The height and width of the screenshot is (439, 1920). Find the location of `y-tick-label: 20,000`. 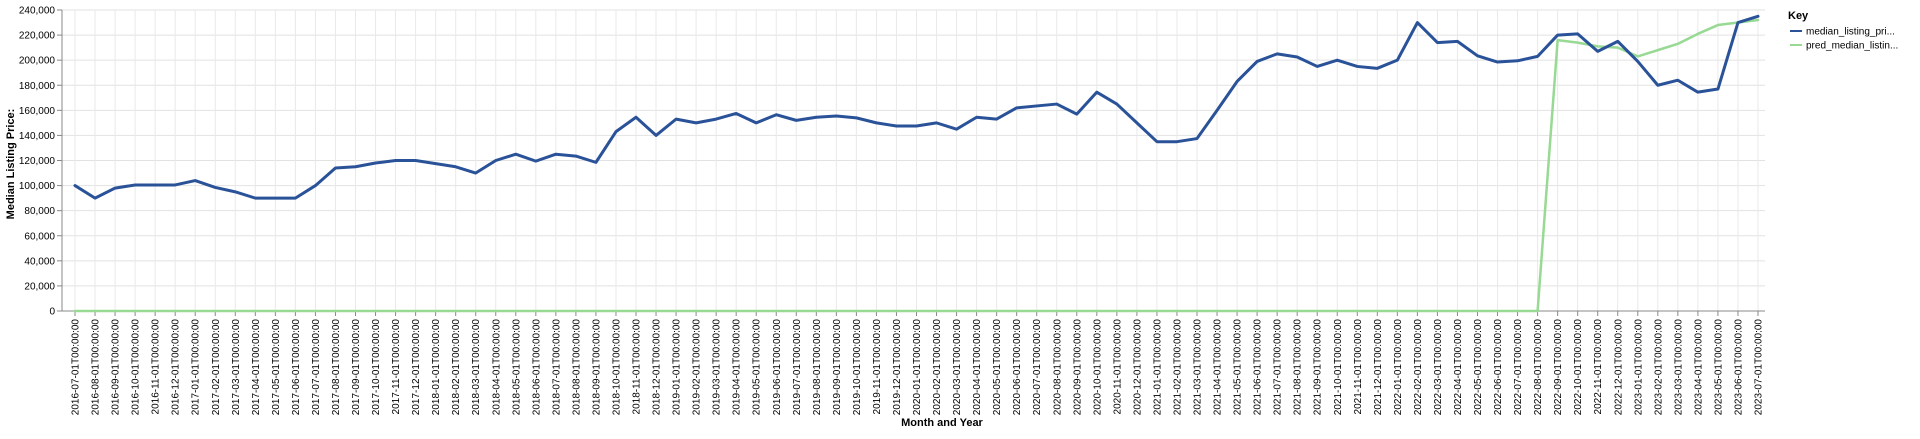

y-tick-label: 20,000 is located at coordinates (39, 286).